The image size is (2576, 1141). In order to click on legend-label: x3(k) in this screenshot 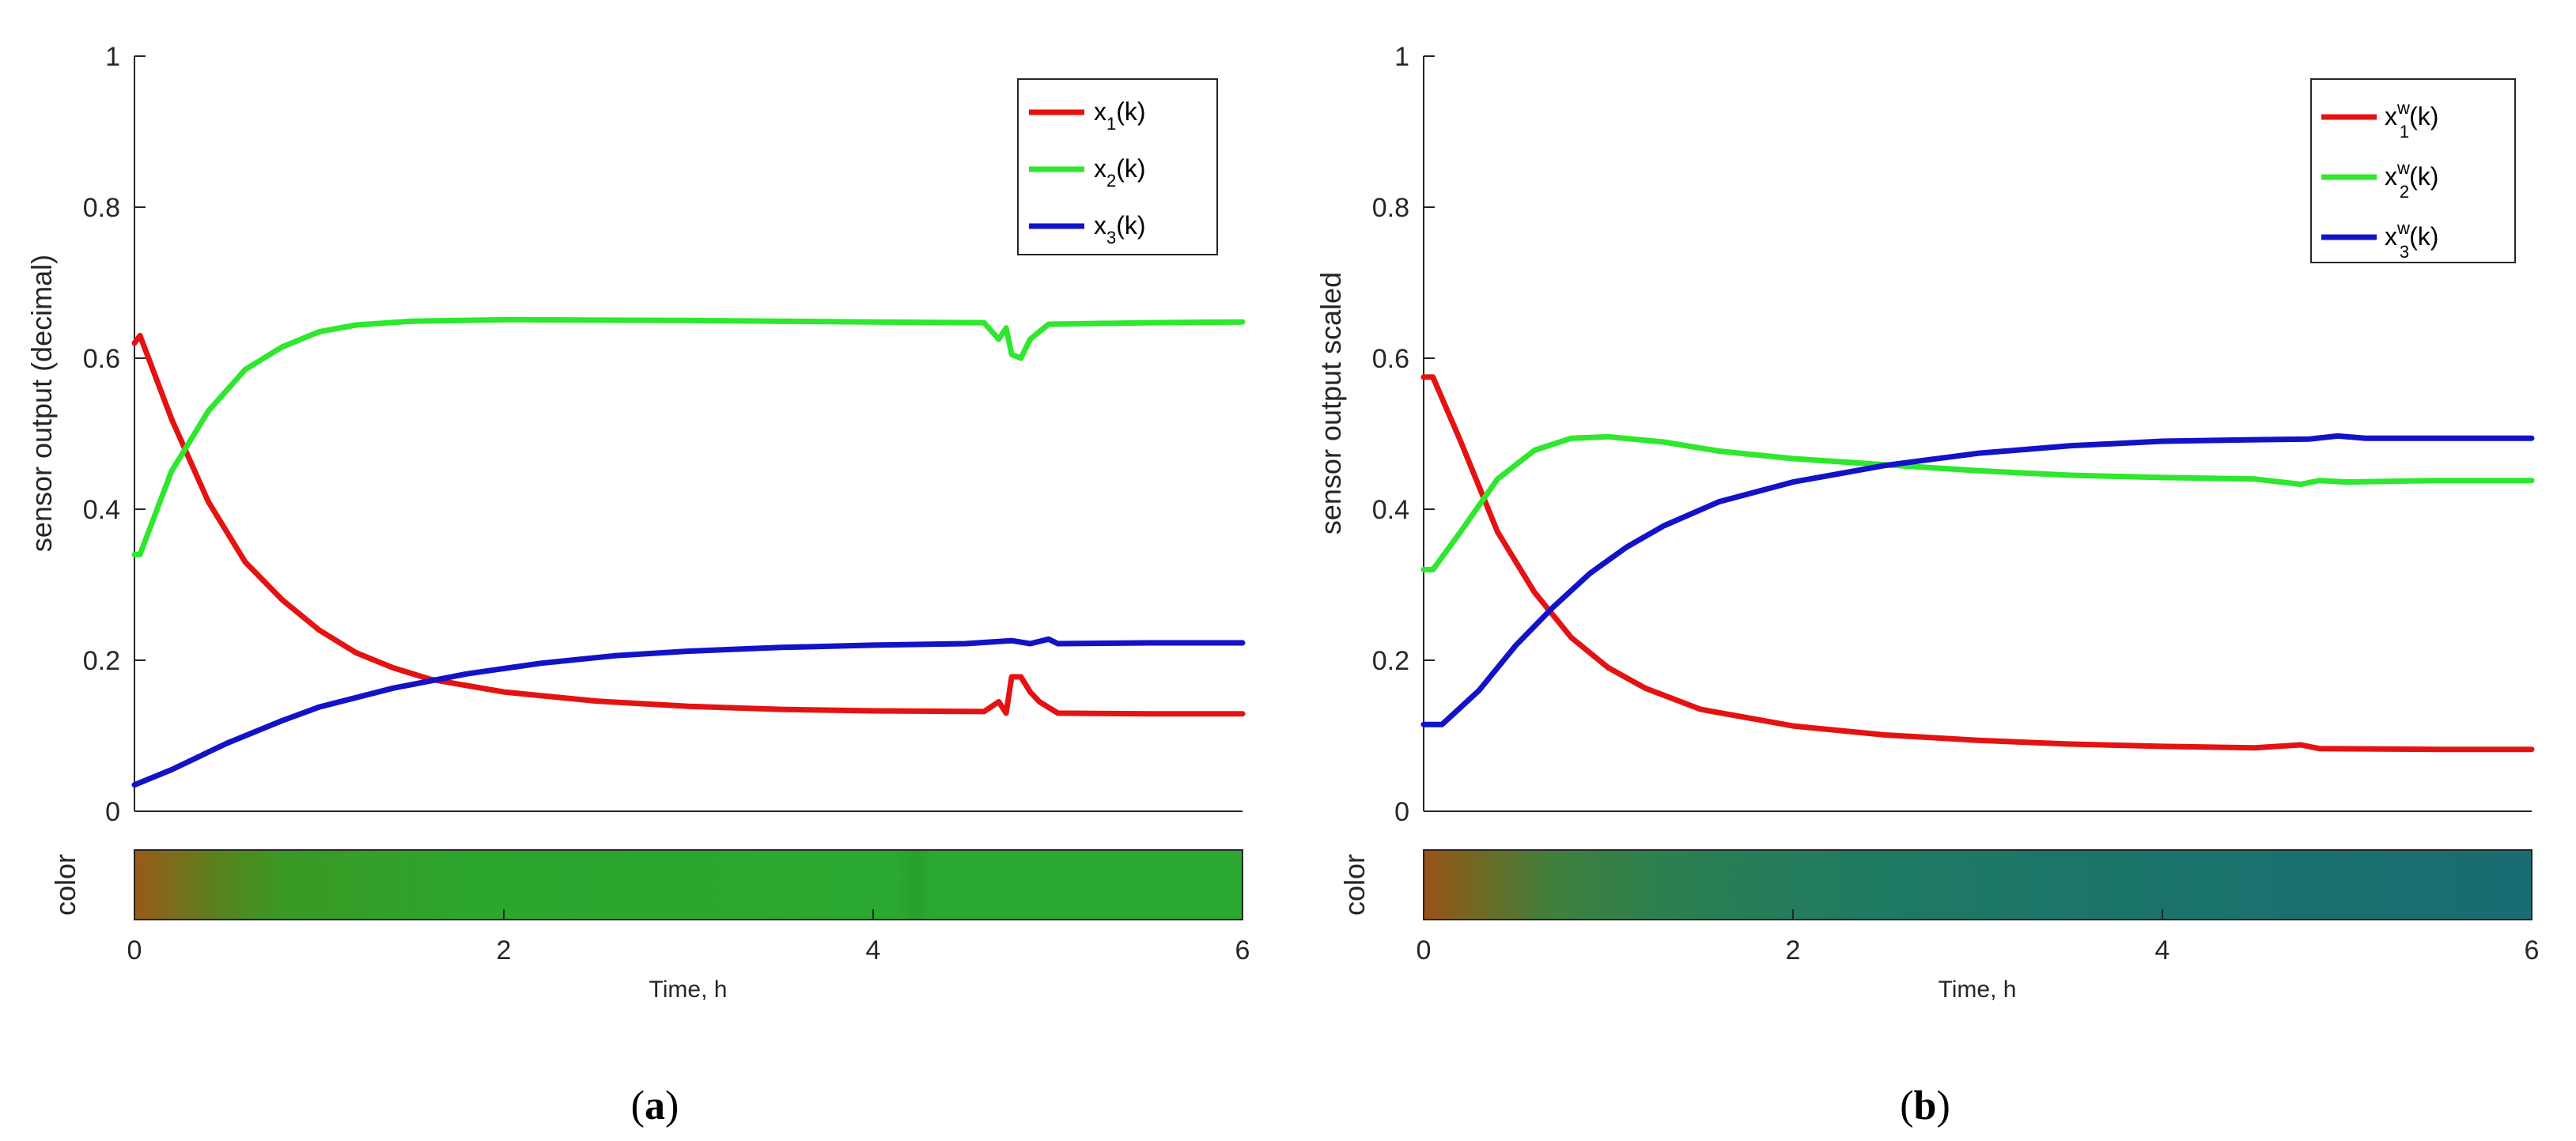, I will do `click(1120, 229)`.